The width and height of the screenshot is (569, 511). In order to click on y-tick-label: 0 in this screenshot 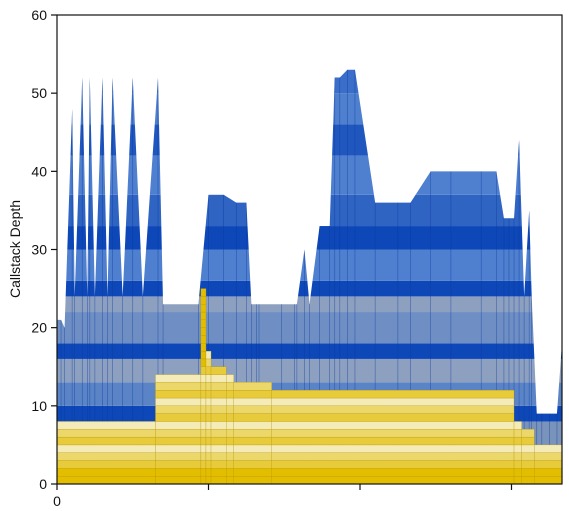, I will do `click(43, 484)`.